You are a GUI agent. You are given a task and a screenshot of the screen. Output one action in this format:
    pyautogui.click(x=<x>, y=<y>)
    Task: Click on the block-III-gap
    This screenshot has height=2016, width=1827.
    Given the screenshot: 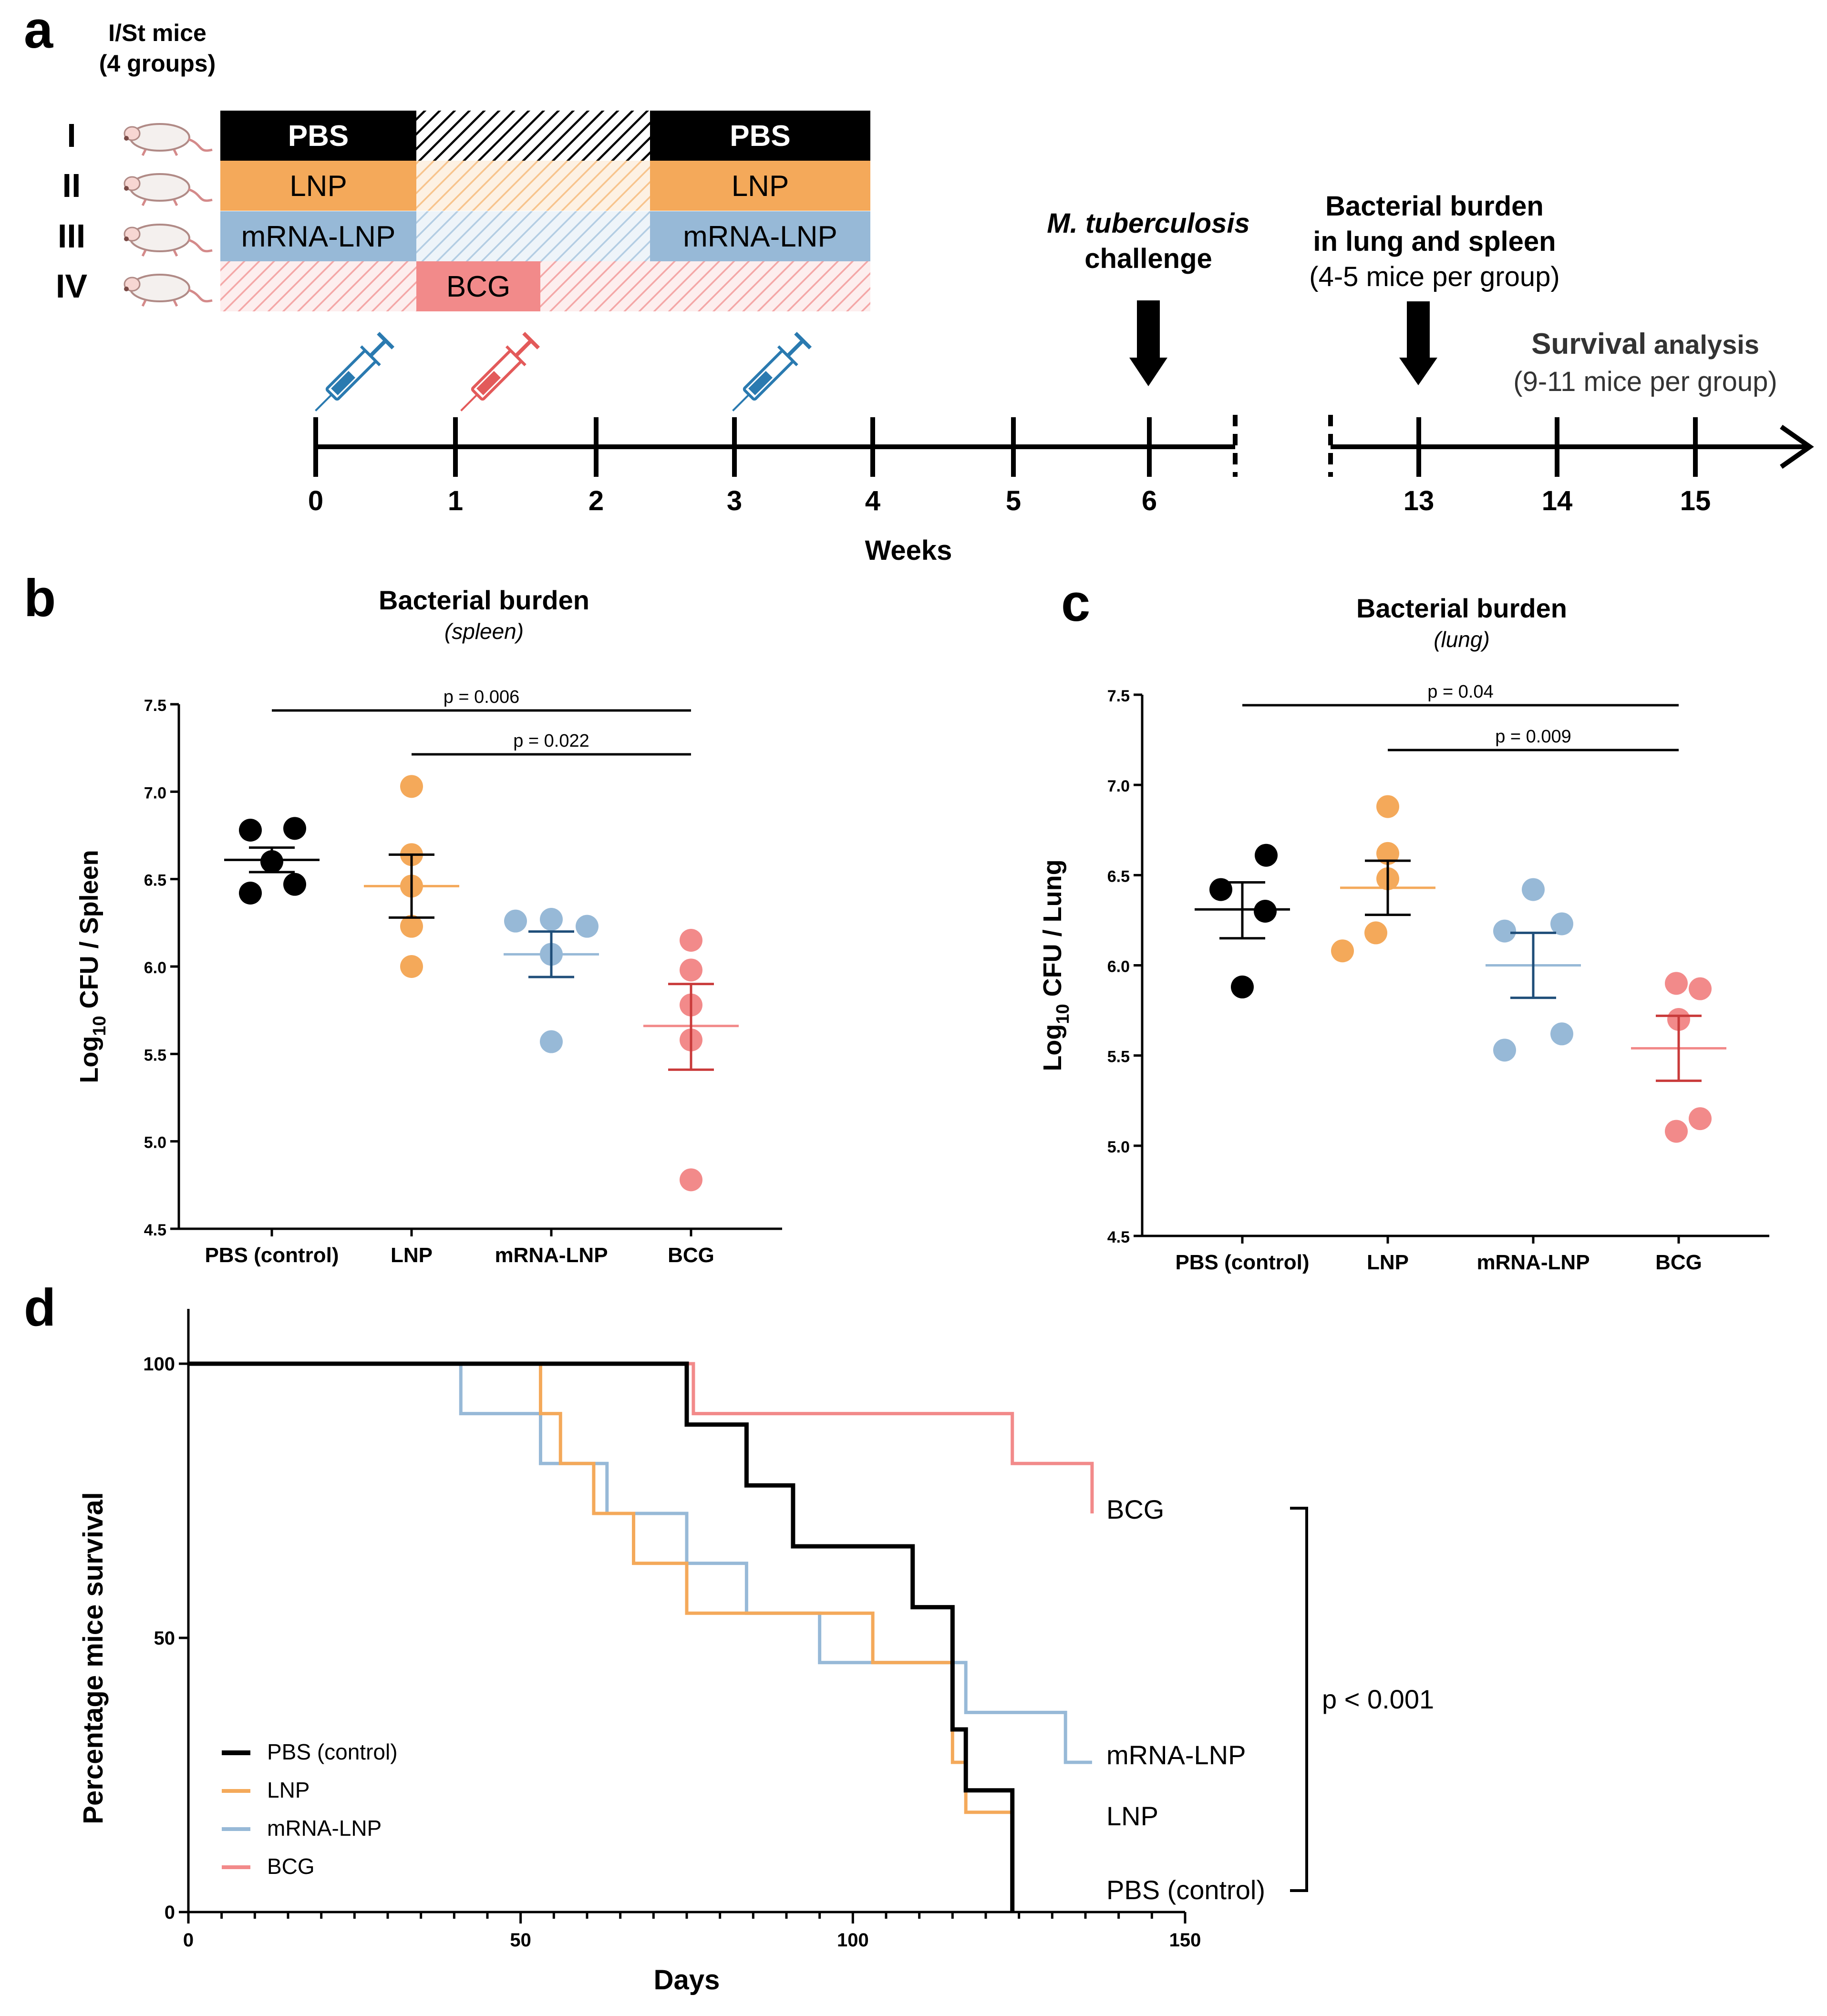 What is the action you would take?
    pyautogui.click(x=533, y=236)
    